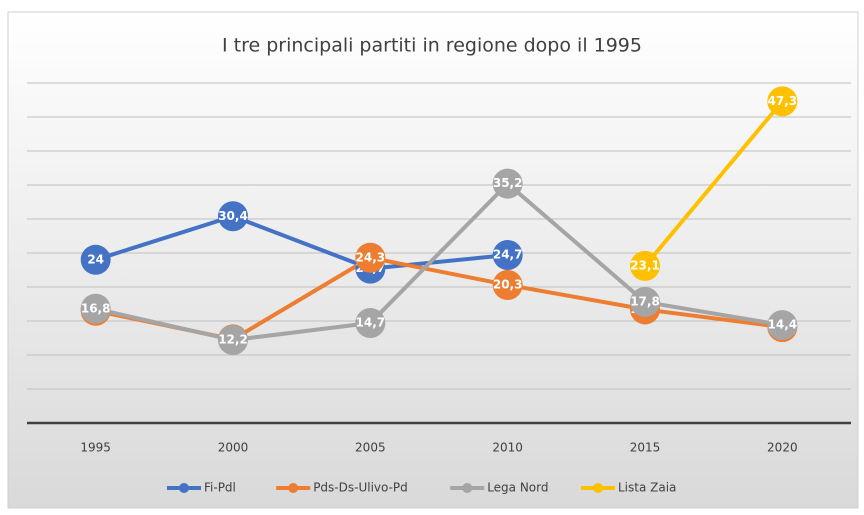 This screenshot has height=515, width=864. What do you see at coordinates (782, 448) in the screenshot?
I see `x-tick-label: 2020` at bounding box center [782, 448].